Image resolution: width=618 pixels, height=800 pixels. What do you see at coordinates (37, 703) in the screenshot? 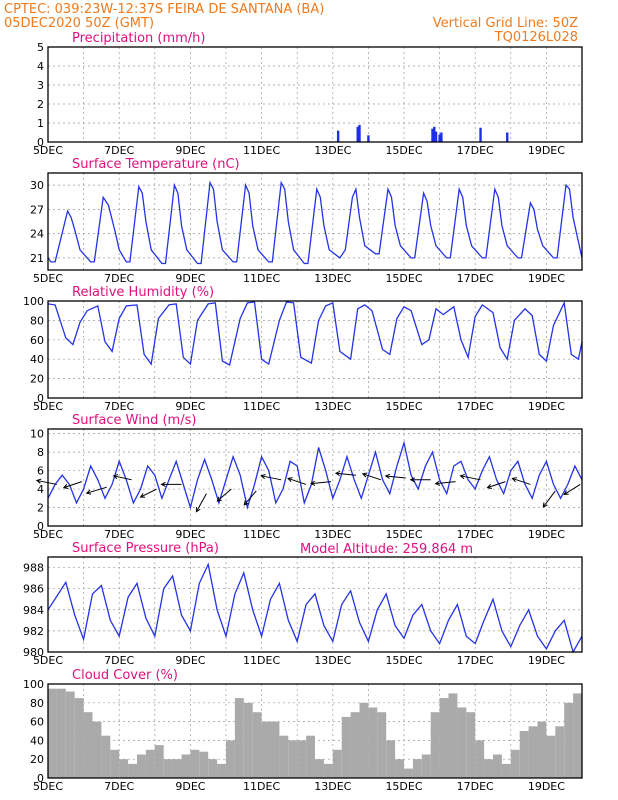
I see `y-tick-label: 80` at bounding box center [37, 703].